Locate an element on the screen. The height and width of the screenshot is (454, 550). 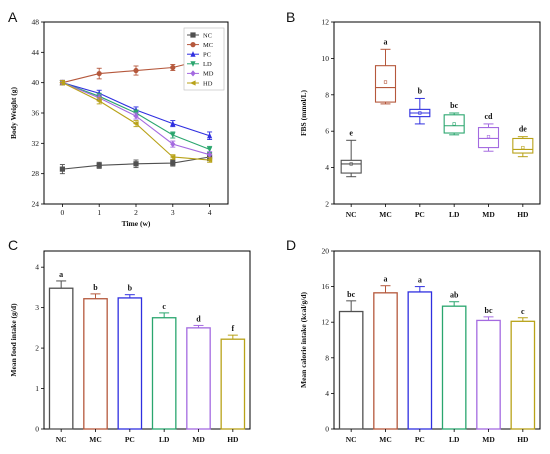
calorie-intake-ytick-label: 20 is located at coordinates (326, 251).